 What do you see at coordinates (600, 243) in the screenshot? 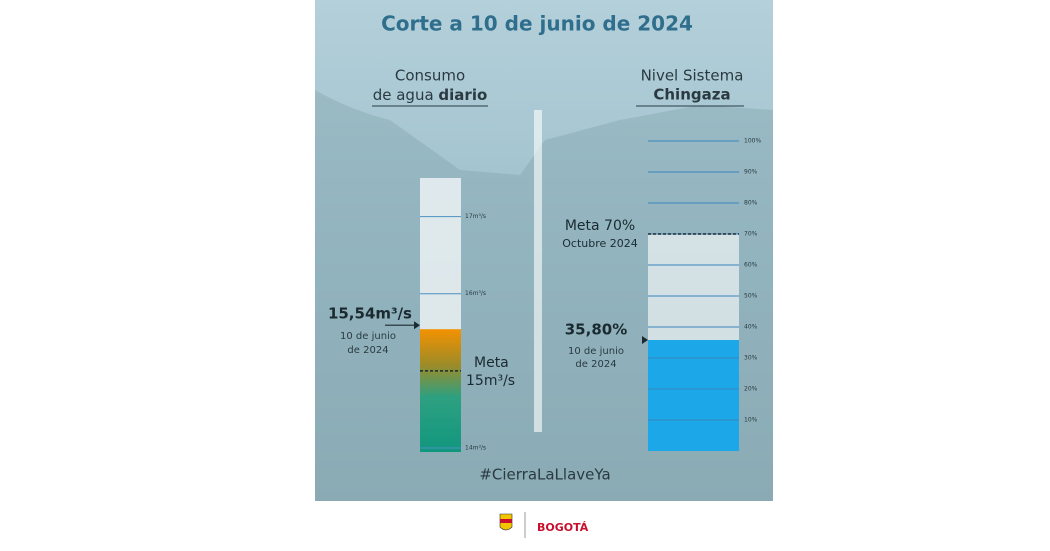
I see `goal-label: Octubre 2024` at bounding box center [600, 243].